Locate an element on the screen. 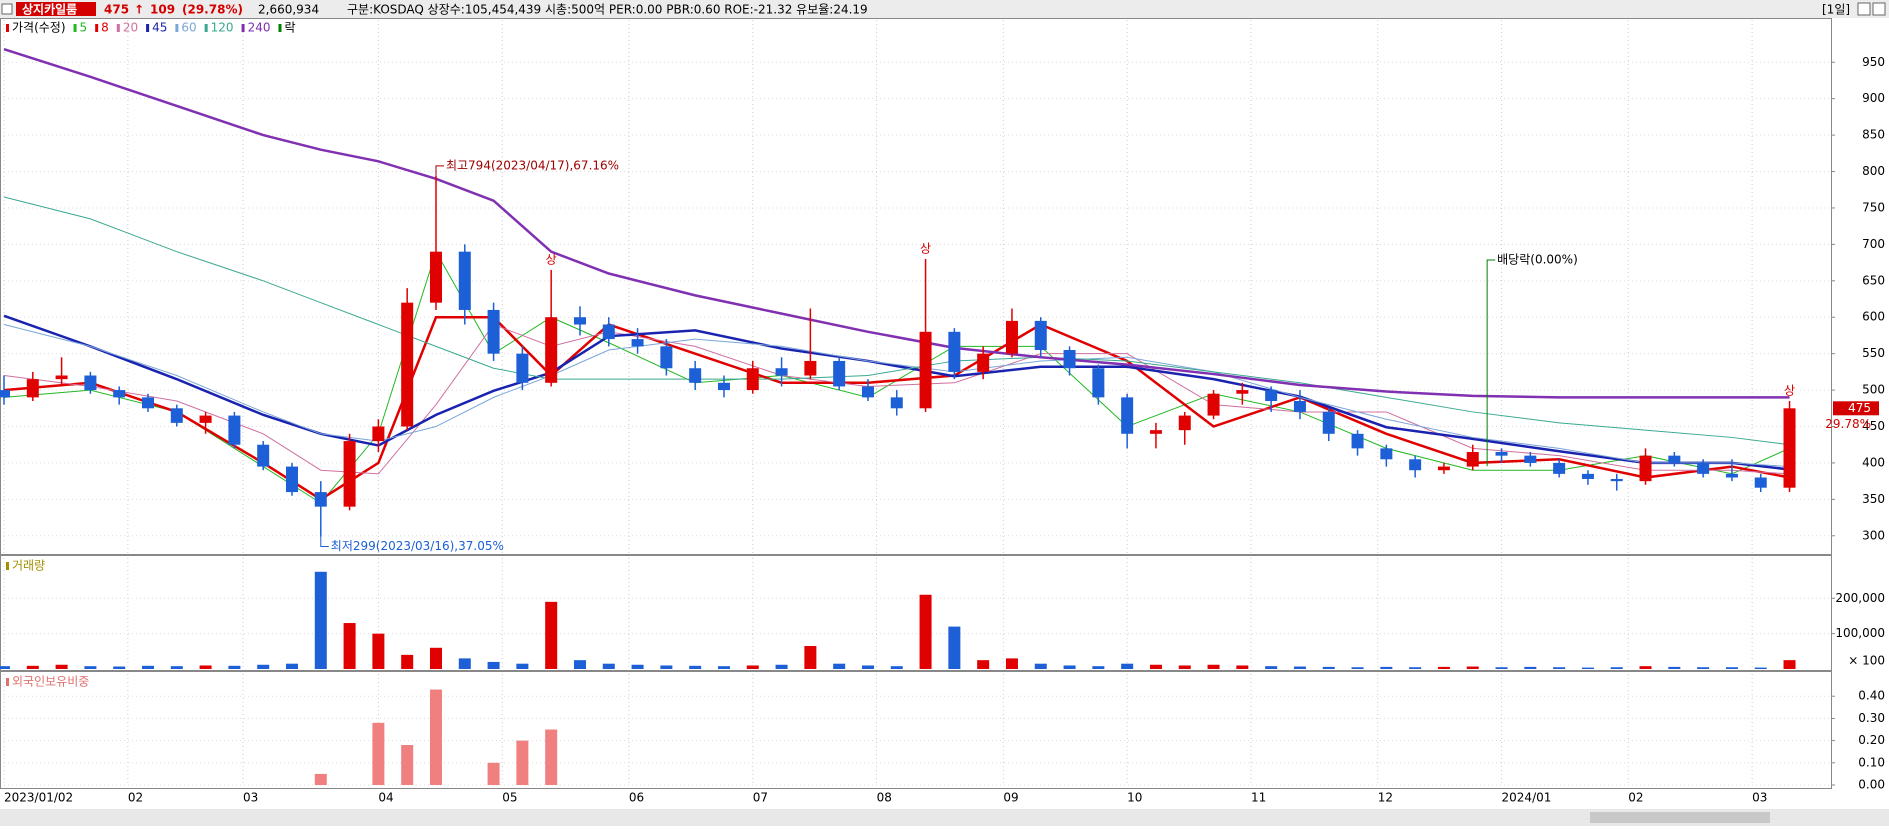  x-tick-label: 09 is located at coordinates (1010, 798).